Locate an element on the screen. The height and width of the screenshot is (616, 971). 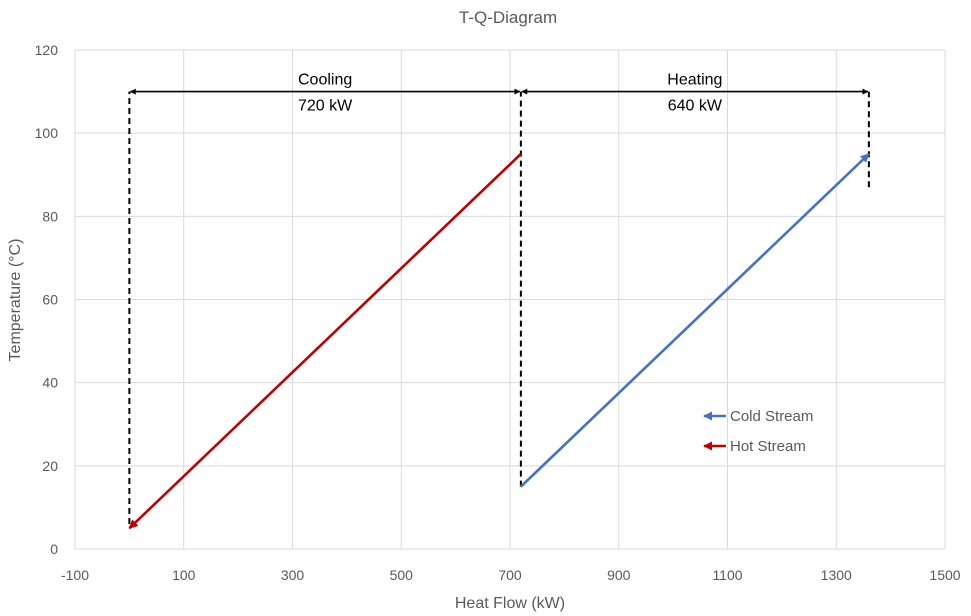
chart-title: T-Q-Diagram is located at coordinates (508, 17).